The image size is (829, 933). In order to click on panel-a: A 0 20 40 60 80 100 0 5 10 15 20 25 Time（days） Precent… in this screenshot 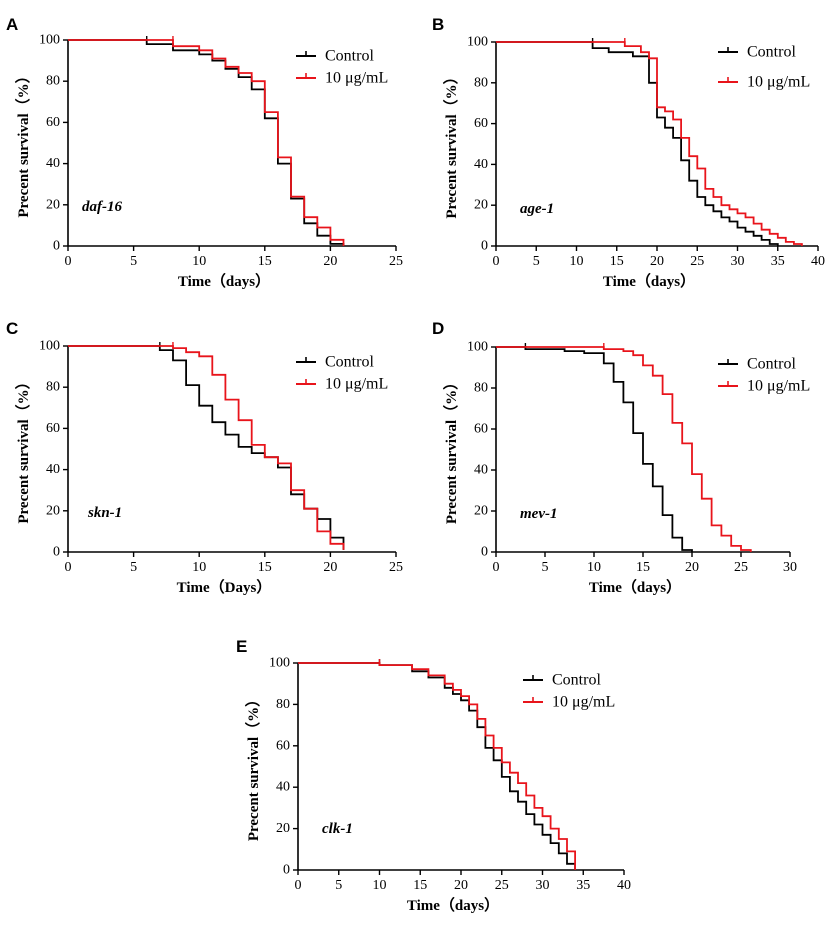, I will do `click(204, 152)`.